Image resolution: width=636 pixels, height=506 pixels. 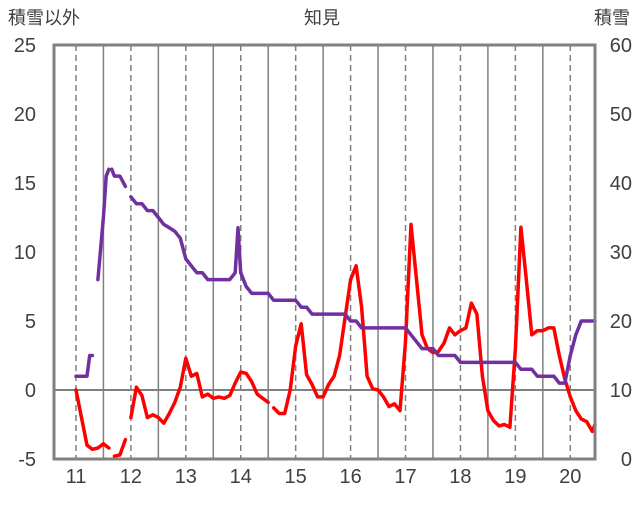 I want to click on left-axis-label: 積雪以外, so click(x=44, y=18).